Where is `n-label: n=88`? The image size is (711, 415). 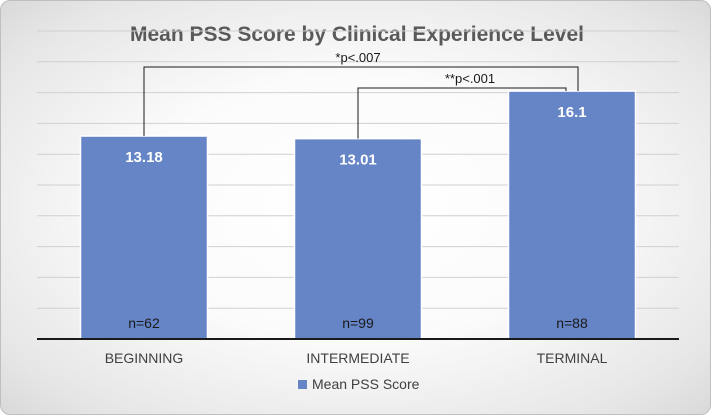 n-label: n=88 is located at coordinates (572, 323).